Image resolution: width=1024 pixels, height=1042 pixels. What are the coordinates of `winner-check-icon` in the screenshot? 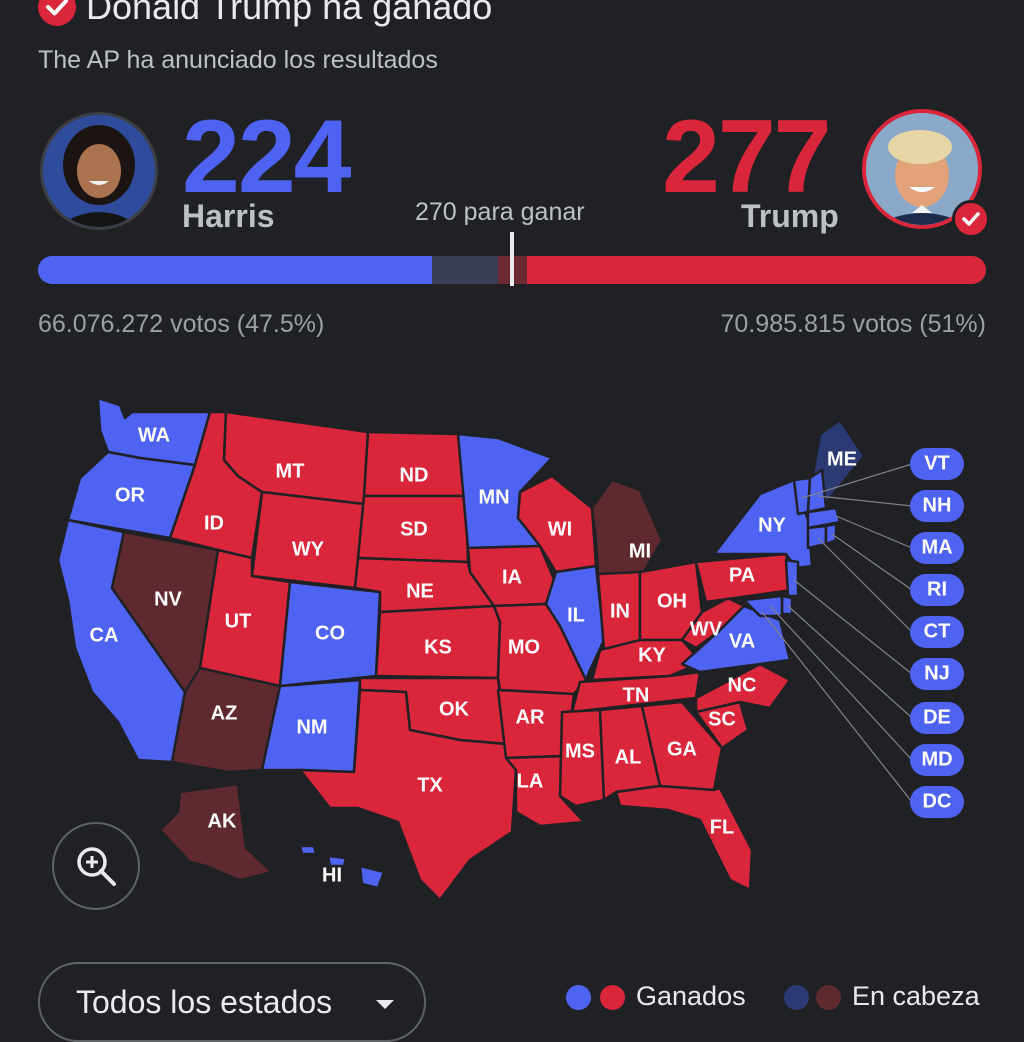 It's located at (971, 219).